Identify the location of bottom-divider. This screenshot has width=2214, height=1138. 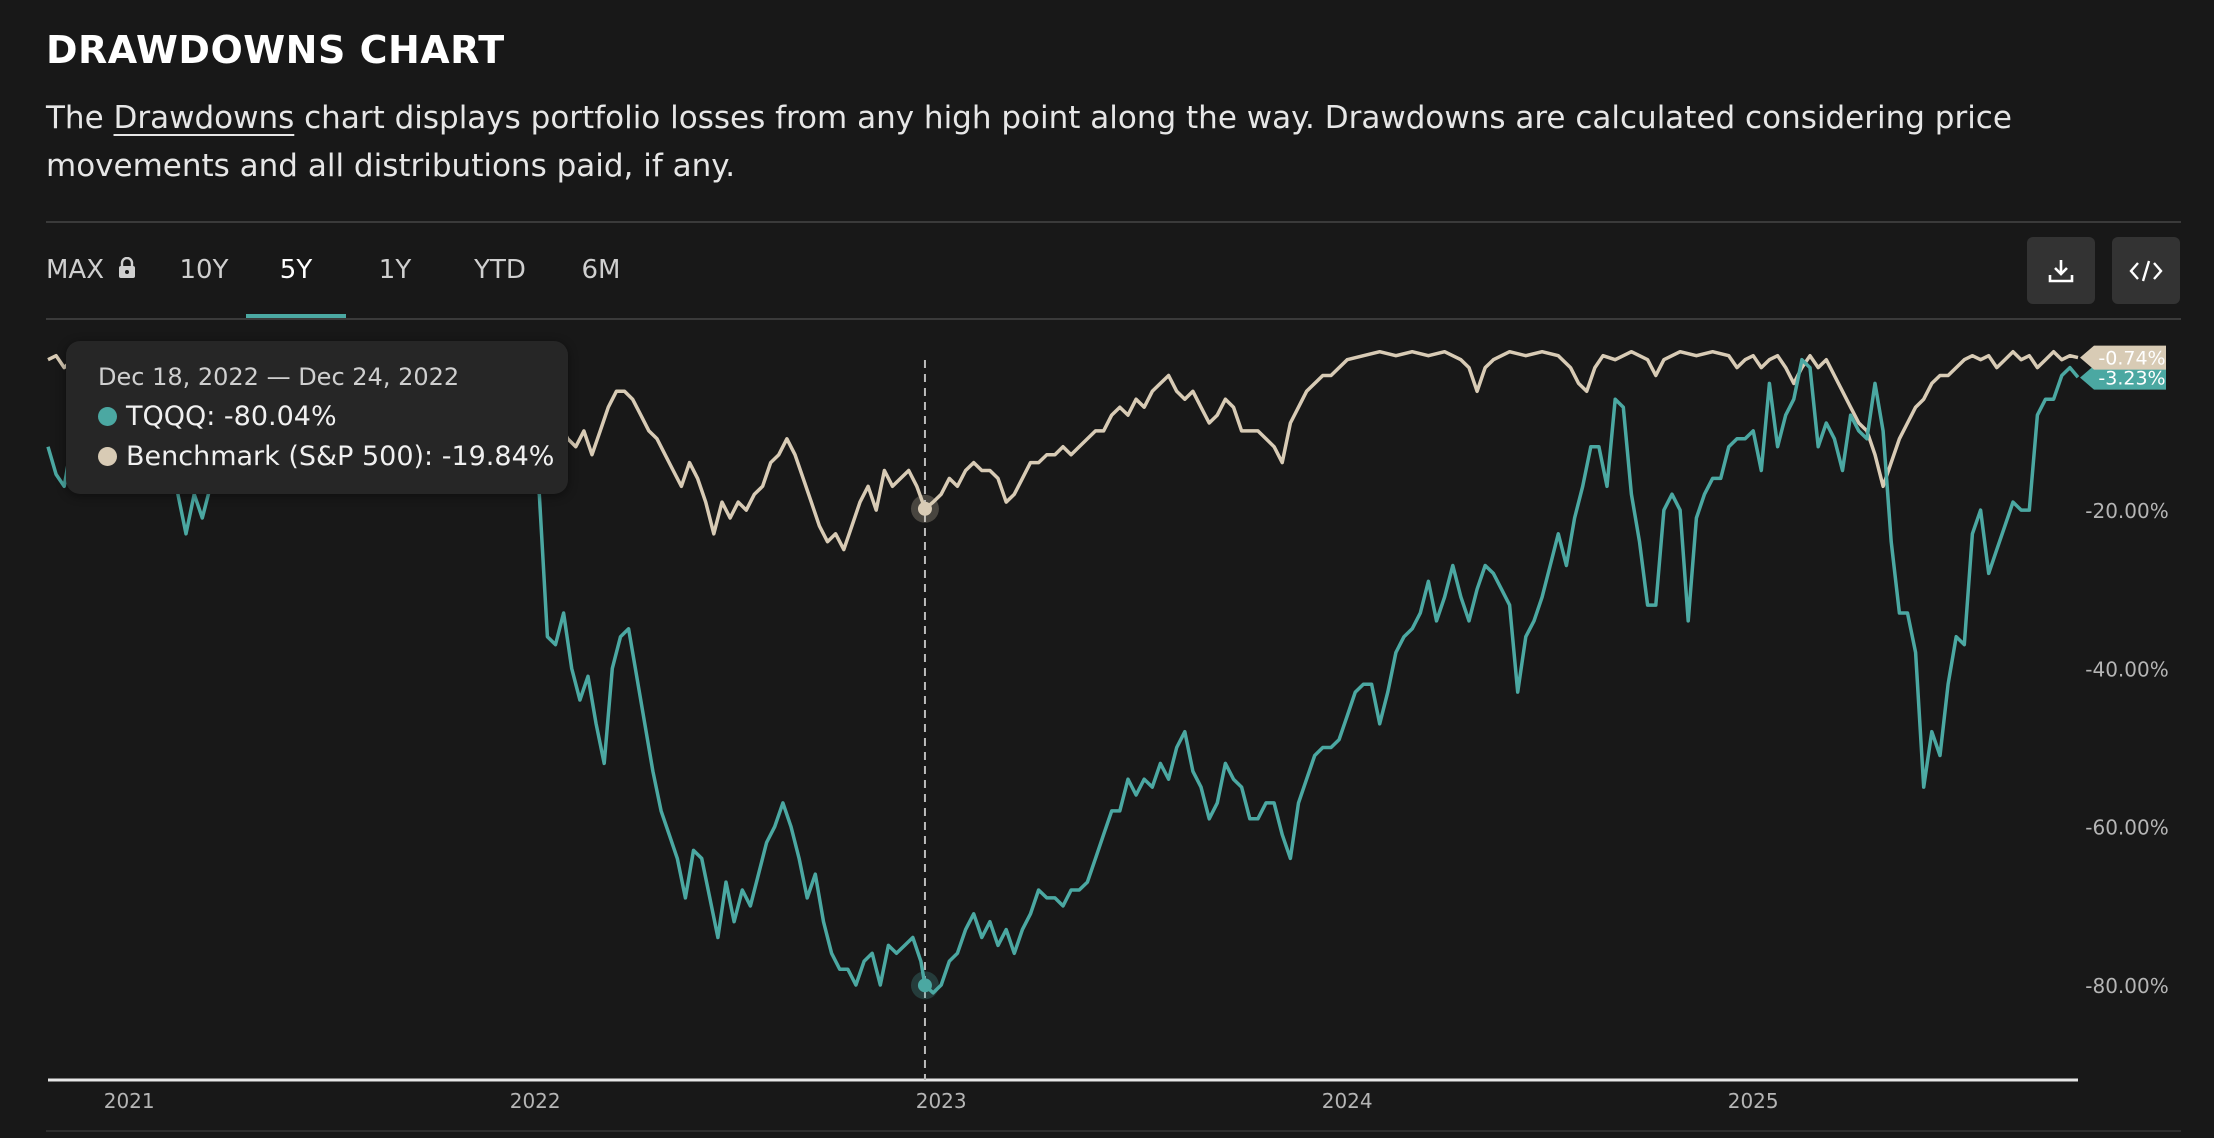
(1113, 1131).